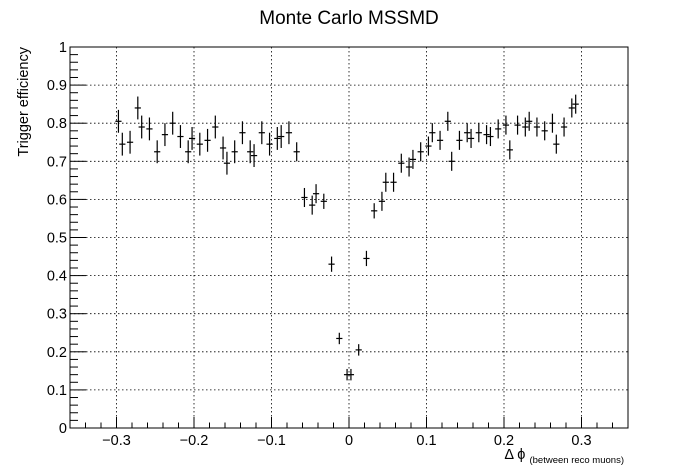 The height and width of the screenshot is (476, 698). I want to click on y-axis-ticks: 0 0.1 0.2 0.3 0.4 0.5 0.6 0.7 0.8 0.9 1, so click(66, 238).